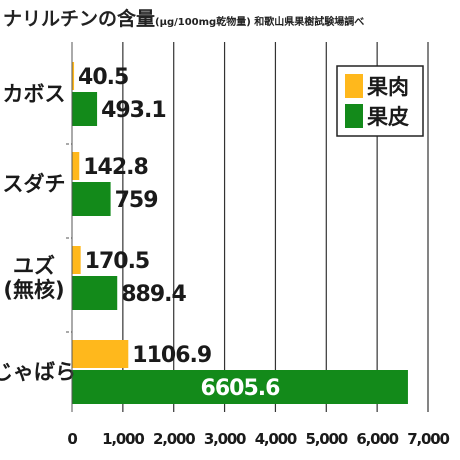 The width and height of the screenshot is (460, 460). What do you see at coordinates (354, 116) in the screenshot?
I see `legend-swatch-peel` at bounding box center [354, 116].